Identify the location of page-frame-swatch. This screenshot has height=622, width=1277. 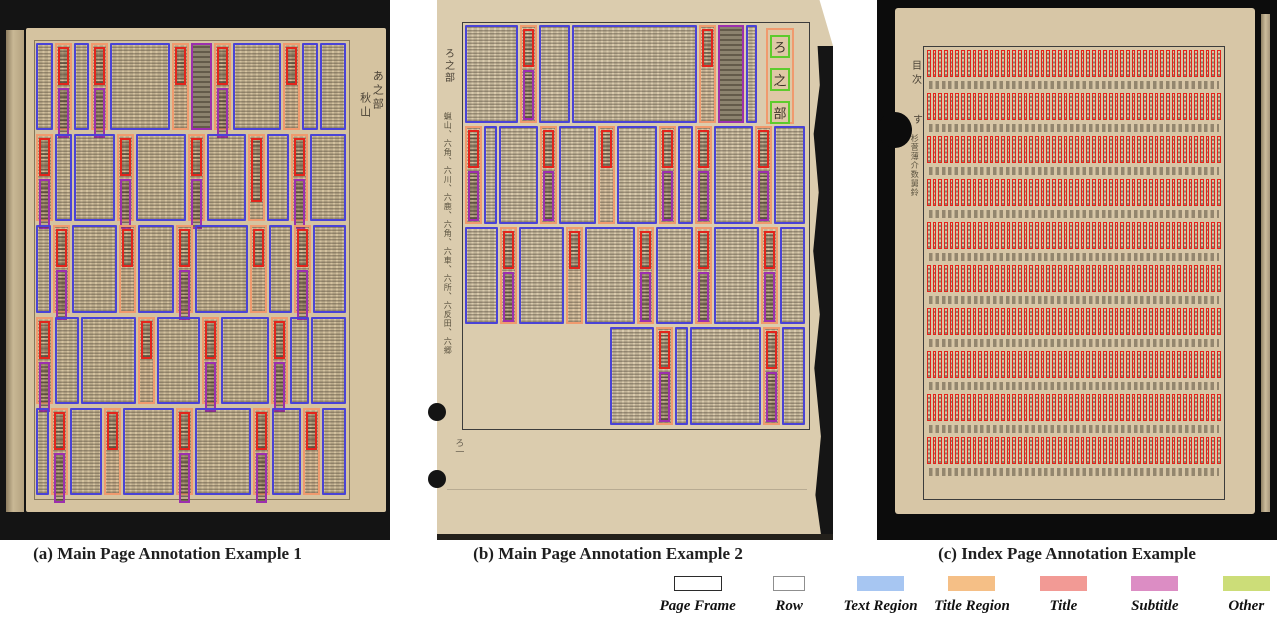
(697, 583).